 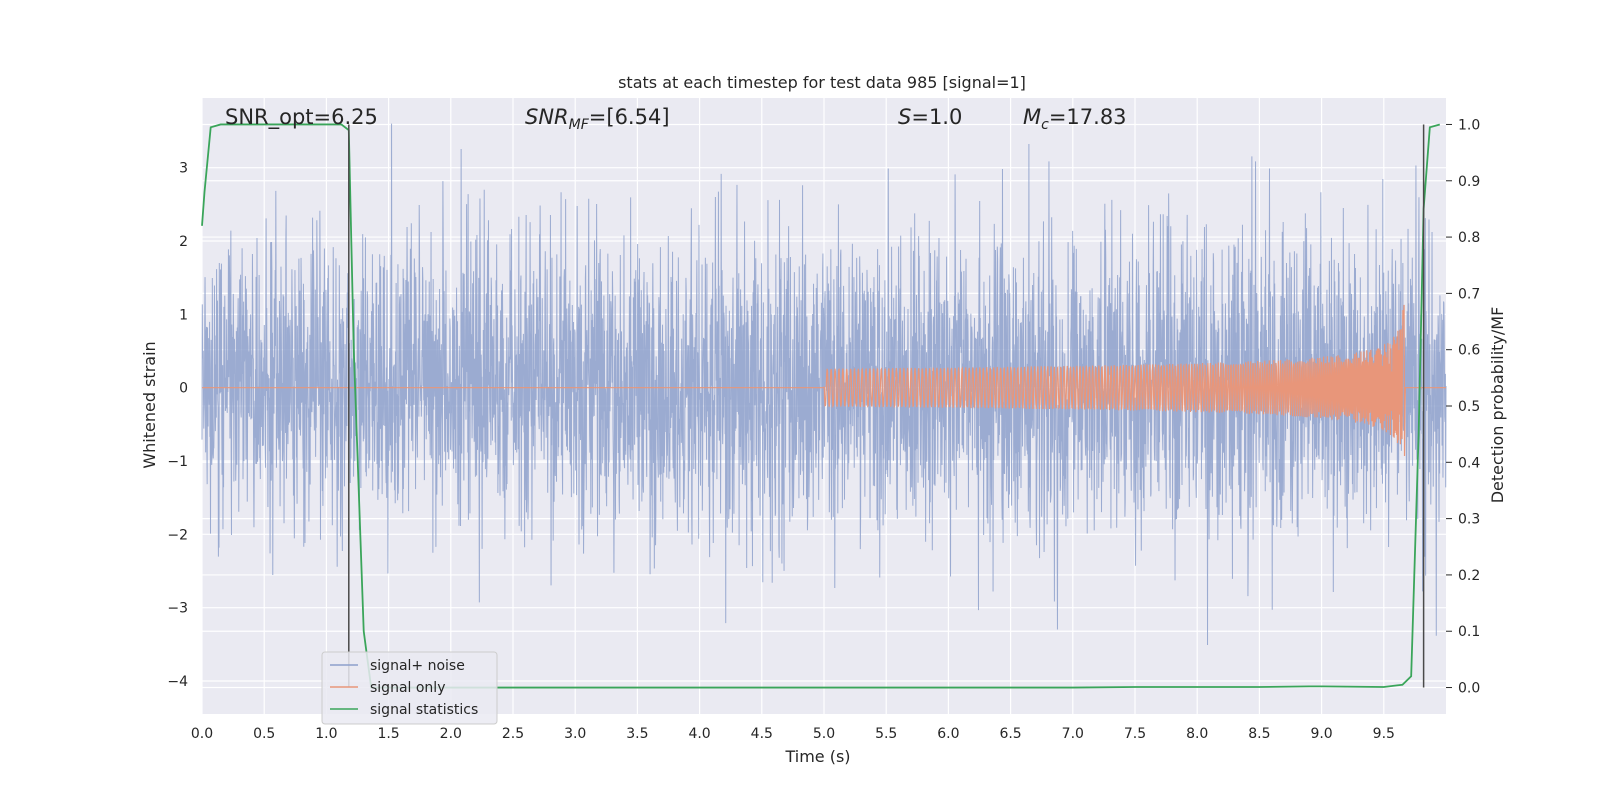 I want to click on x-tick-label: 5.5, so click(x=886, y=734).